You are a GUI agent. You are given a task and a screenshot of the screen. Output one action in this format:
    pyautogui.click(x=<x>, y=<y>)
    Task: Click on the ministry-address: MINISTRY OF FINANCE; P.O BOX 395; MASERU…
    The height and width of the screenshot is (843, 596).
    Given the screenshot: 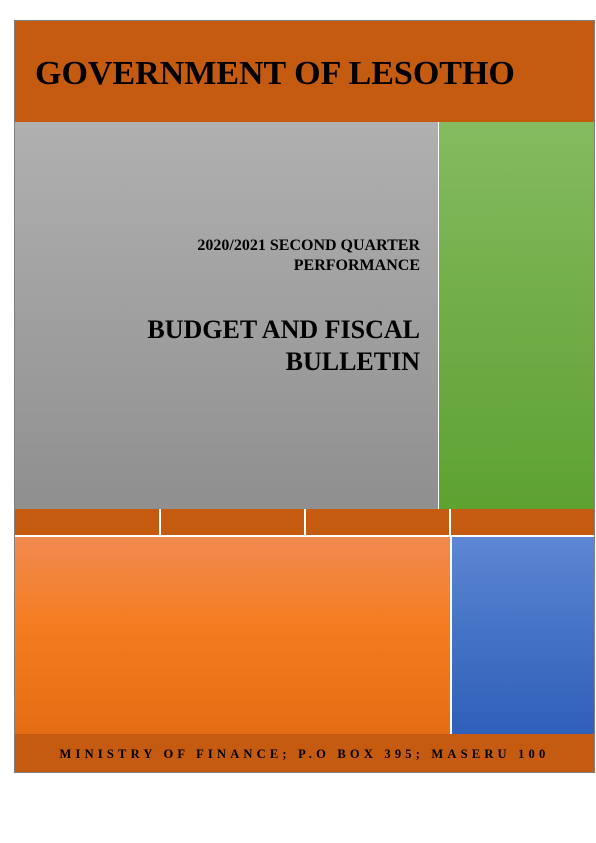 What is the action you would take?
    pyautogui.click(x=304, y=753)
    